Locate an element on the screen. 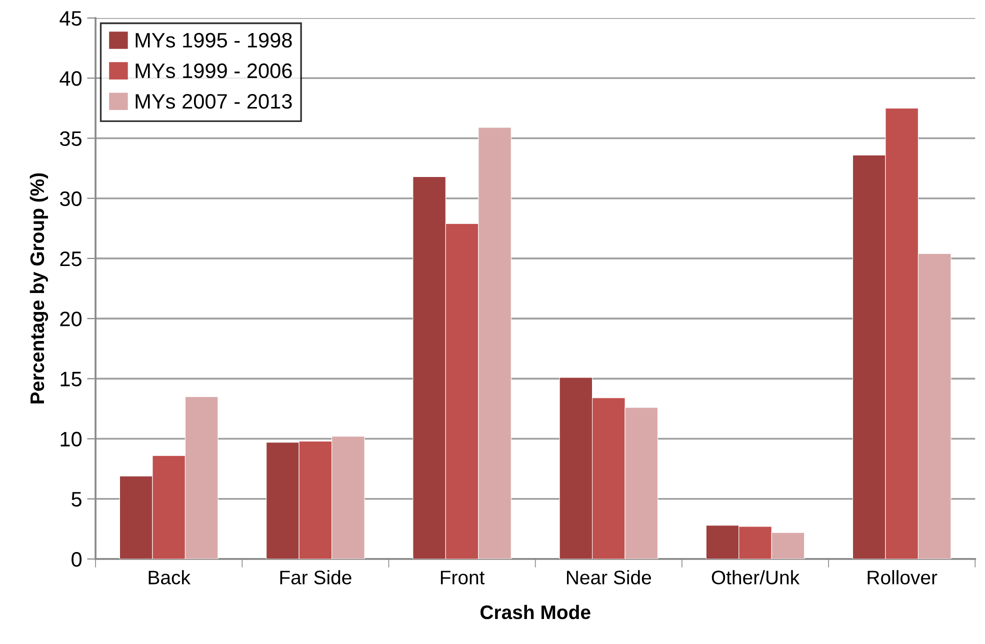 This screenshot has height=644, width=985. legend-label: MYs 1995 - 1998 is located at coordinates (214, 40).